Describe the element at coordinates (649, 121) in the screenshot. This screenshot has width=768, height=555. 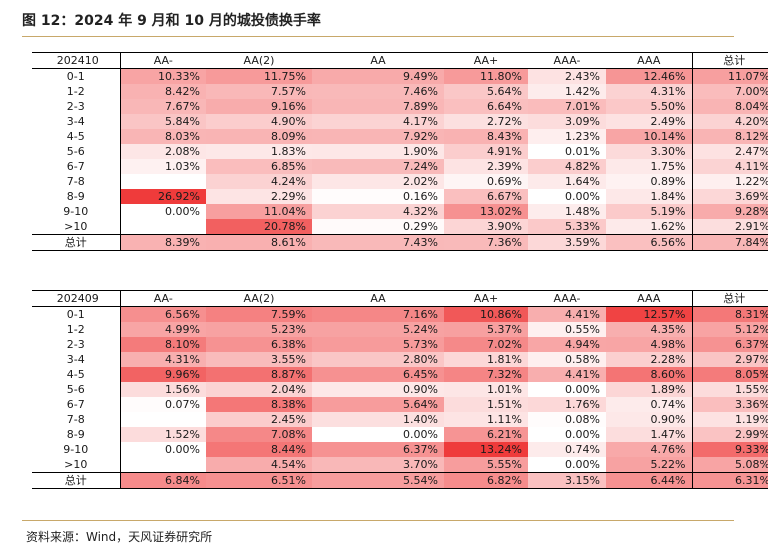
I see `heat-cell: 2.49%` at that location.